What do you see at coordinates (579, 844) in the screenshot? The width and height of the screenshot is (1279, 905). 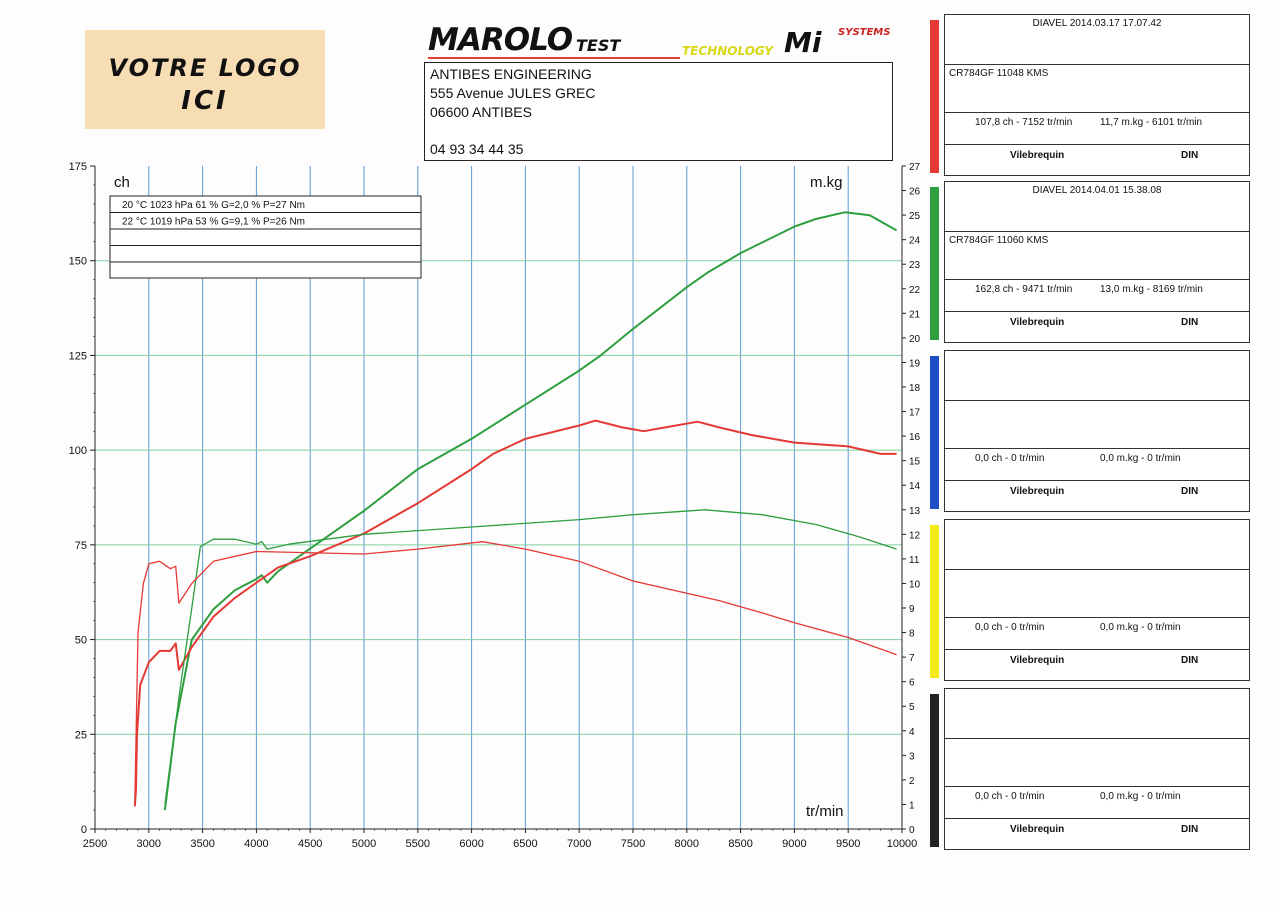 I see `x-tick-label: 7000` at bounding box center [579, 844].